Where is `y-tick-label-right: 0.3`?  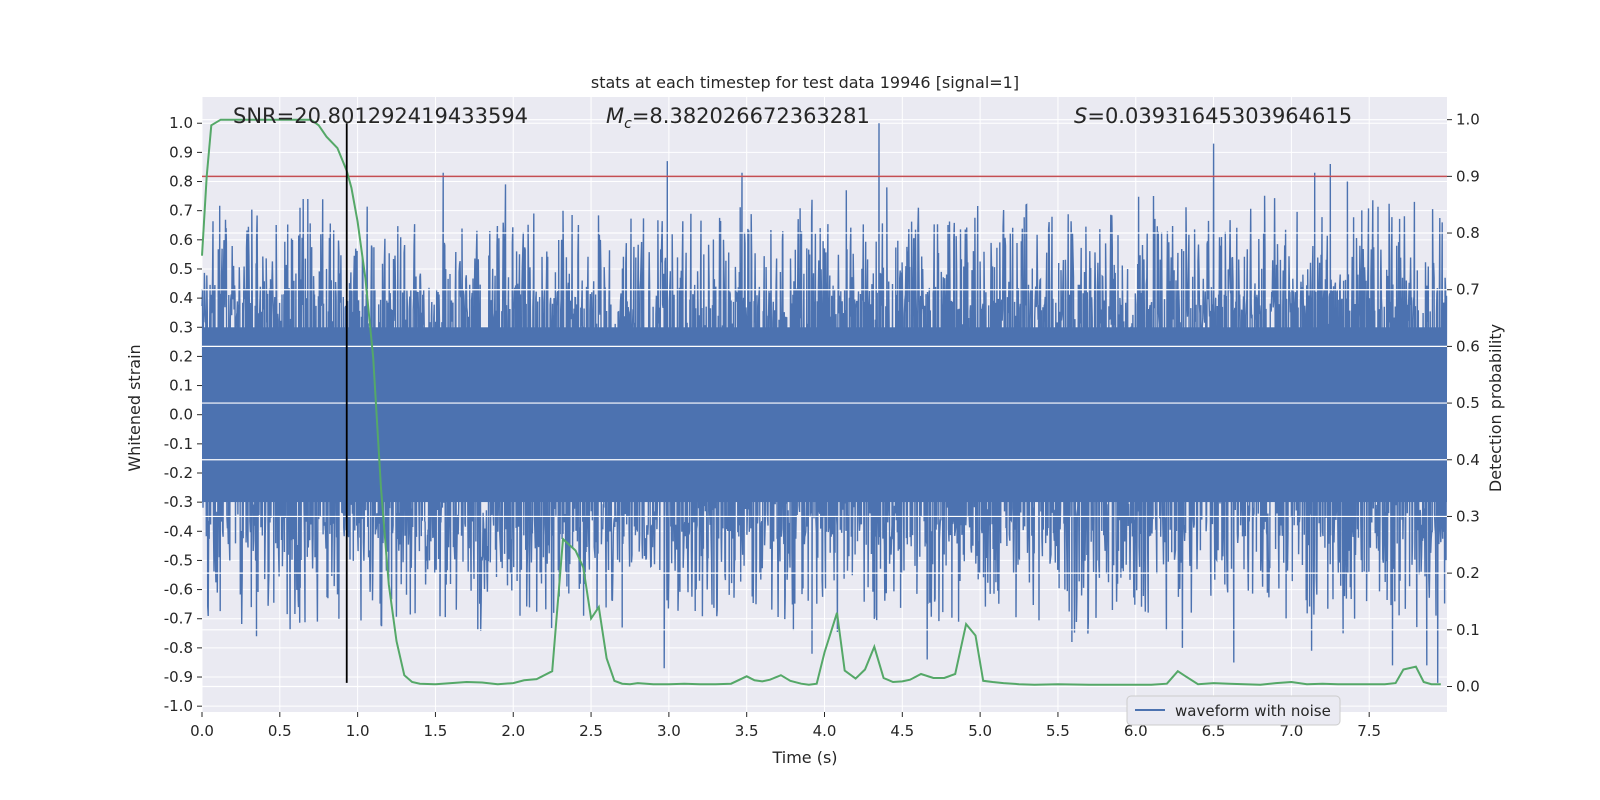 y-tick-label-right: 0.3 is located at coordinates (1468, 516).